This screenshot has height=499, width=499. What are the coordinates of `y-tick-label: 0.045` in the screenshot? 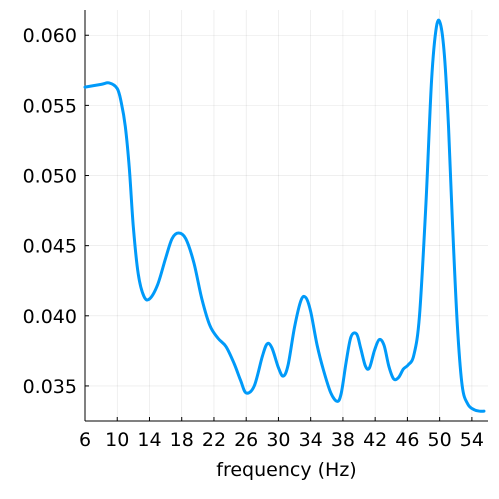 It's located at (50, 247).